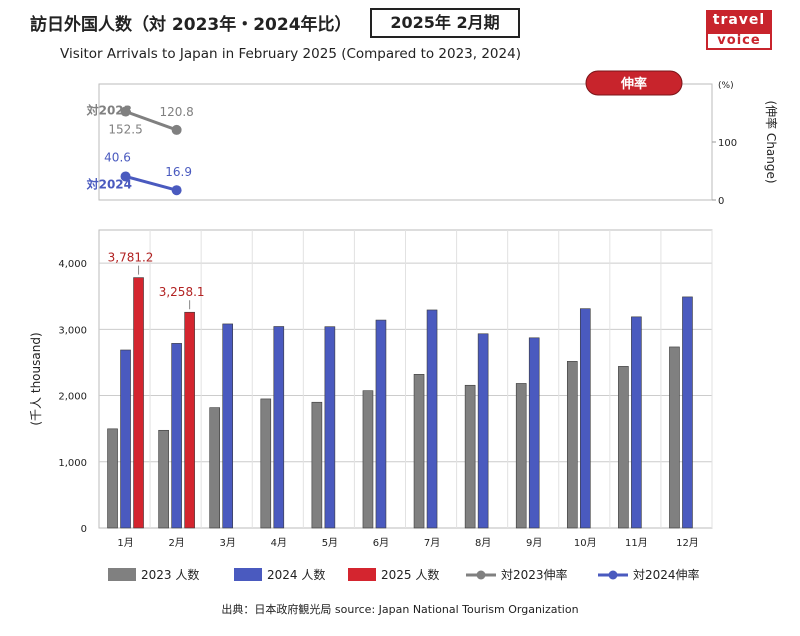  I want to click on legend-label: 2024 人数, so click(296, 574).